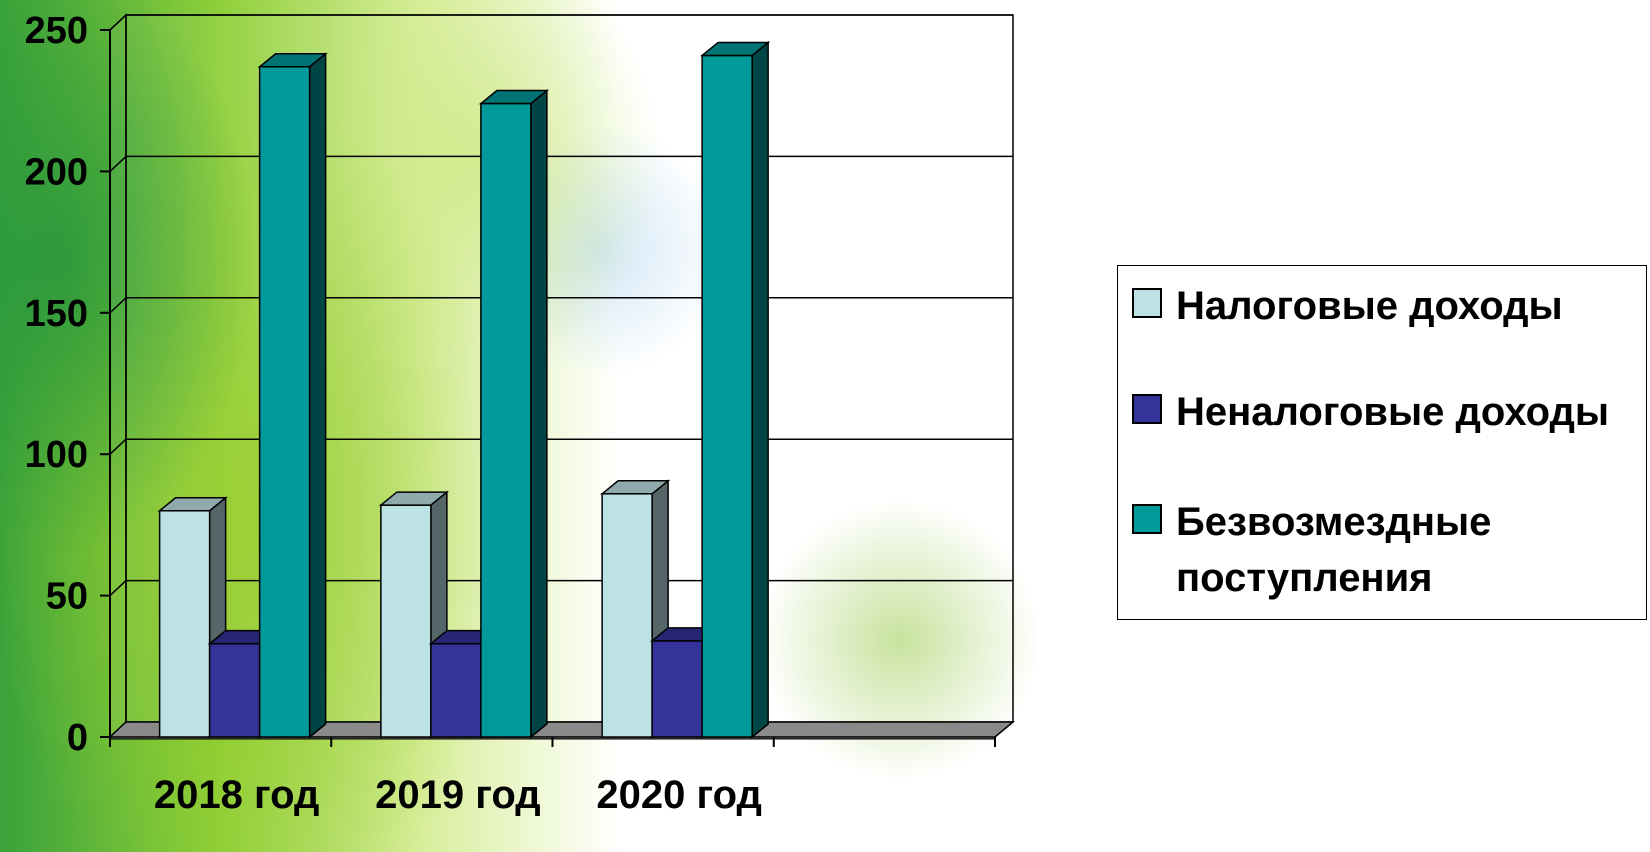 The height and width of the screenshot is (852, 1650). What do you see at coordinates (284, 402) in the screenshot?
I see `bar-s2-c0` at bounding box center [284, 402].